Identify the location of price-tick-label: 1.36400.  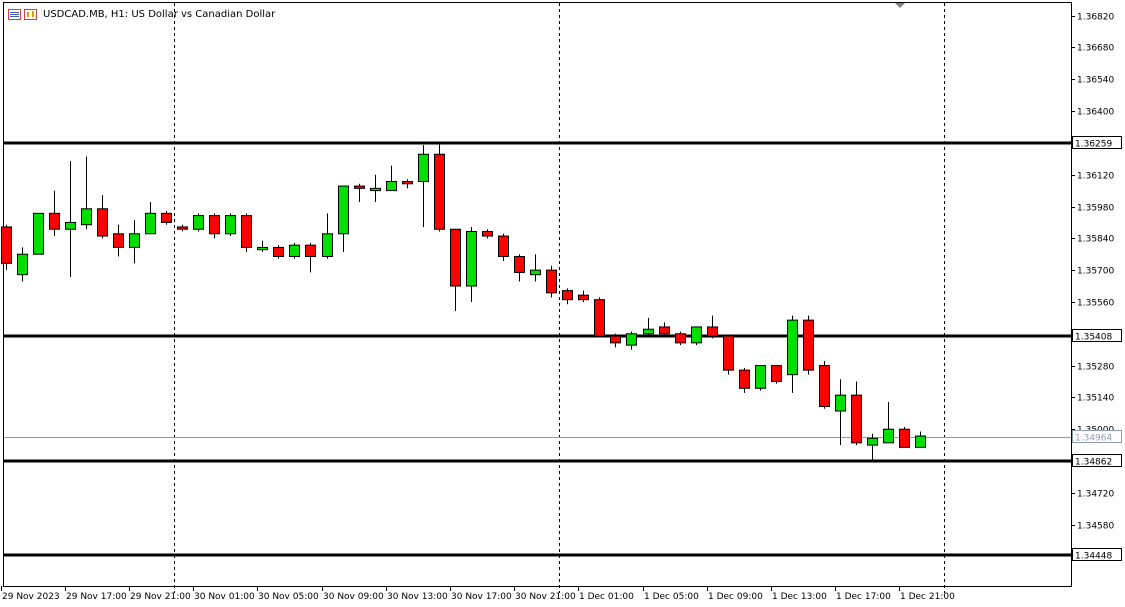
(1095, 113).